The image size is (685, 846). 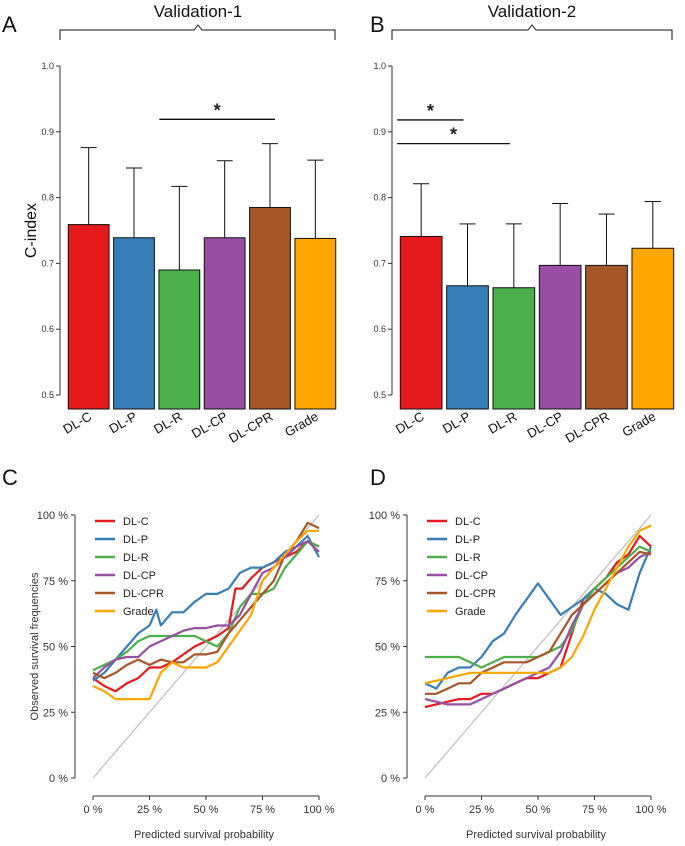 What do you see at coordinates (377, 24) in the screenshot?
I see `panel-label-b: B` at bounding box center [377, 24].